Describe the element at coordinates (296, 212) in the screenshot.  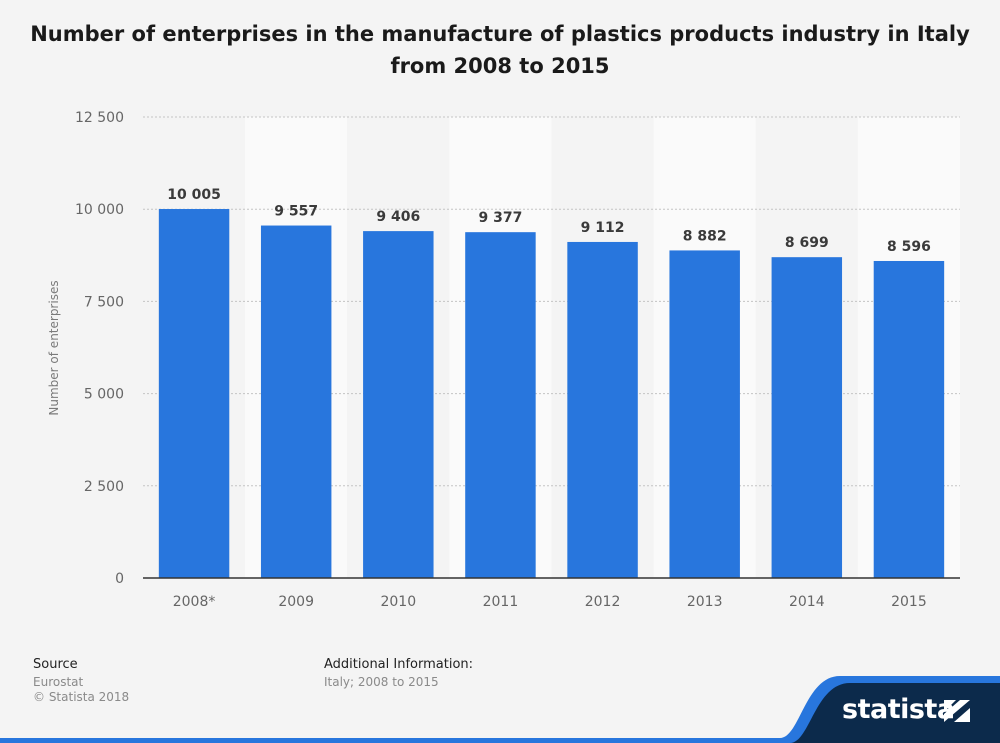
I see `data-label: 9 557` at that location.